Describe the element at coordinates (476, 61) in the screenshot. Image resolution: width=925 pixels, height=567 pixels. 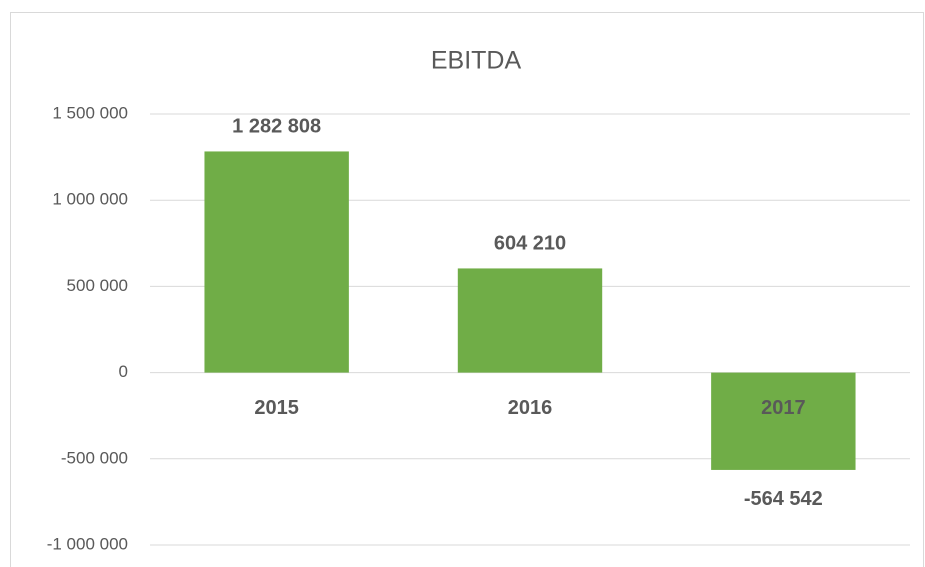
I see `chart-title: EBITDA` at that location.